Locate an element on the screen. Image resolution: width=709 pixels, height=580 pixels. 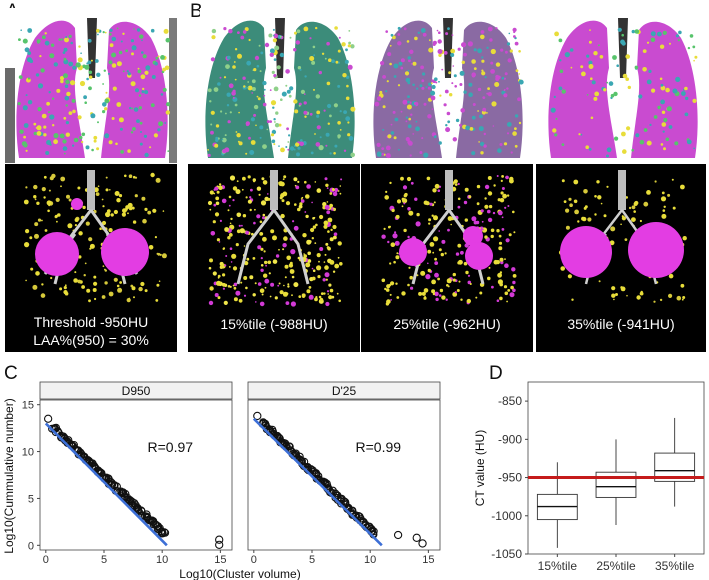
plot-frame is located at coordinates (344, 475).